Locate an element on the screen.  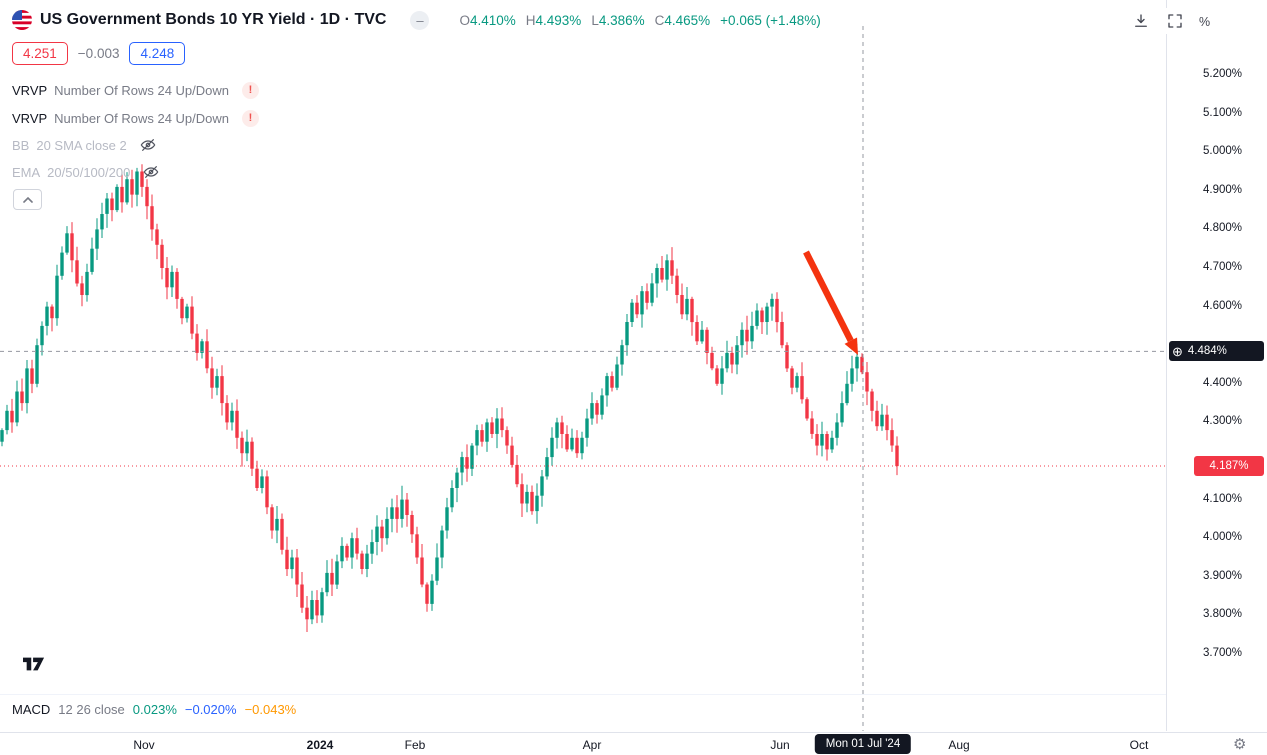
pane-separator is located at coordinates (583, 694).